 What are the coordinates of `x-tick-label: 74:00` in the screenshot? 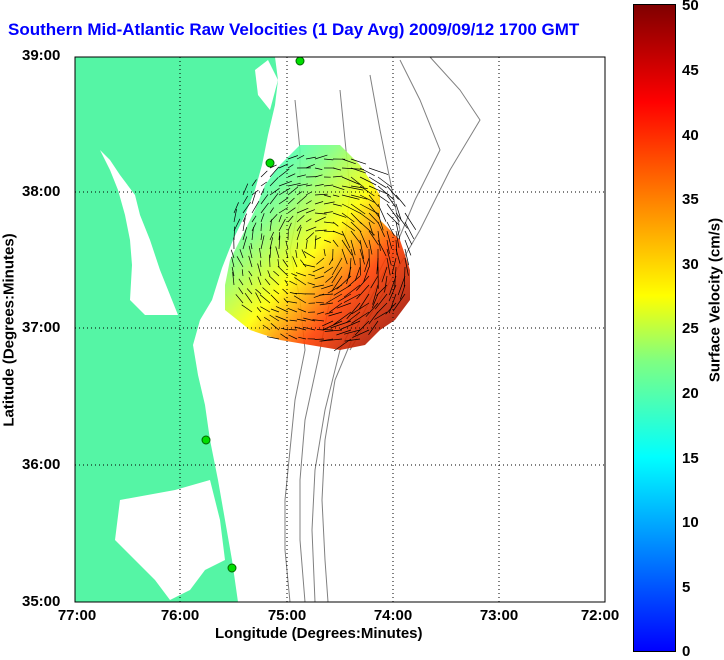 It's located at (393, 616).